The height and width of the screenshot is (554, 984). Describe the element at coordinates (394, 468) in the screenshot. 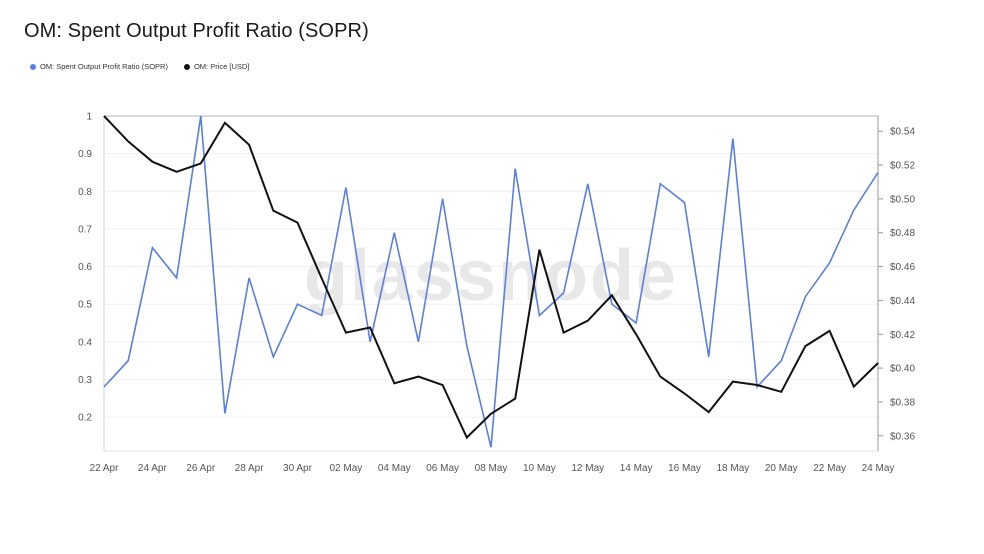

I see `x-tick-label: 04 May` at that location.